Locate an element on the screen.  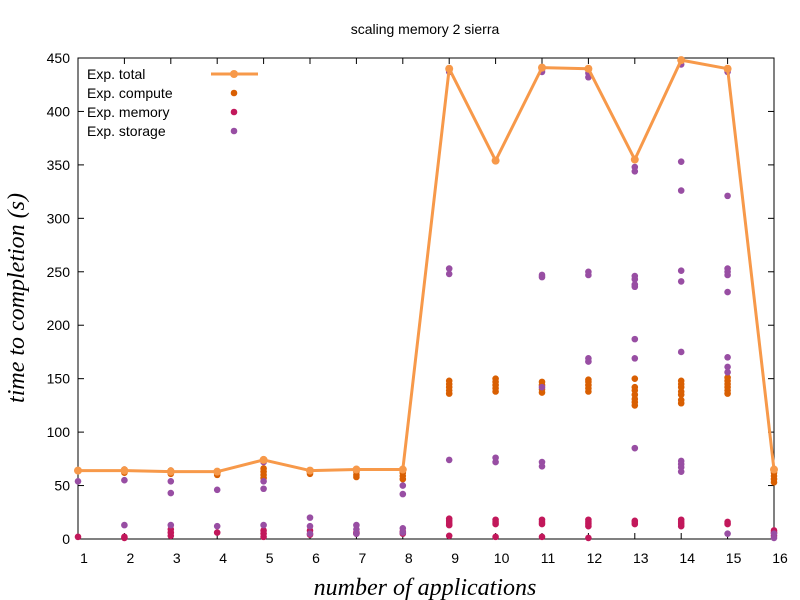
legend-label: Exp. memory is located at coordinates (128, 112).